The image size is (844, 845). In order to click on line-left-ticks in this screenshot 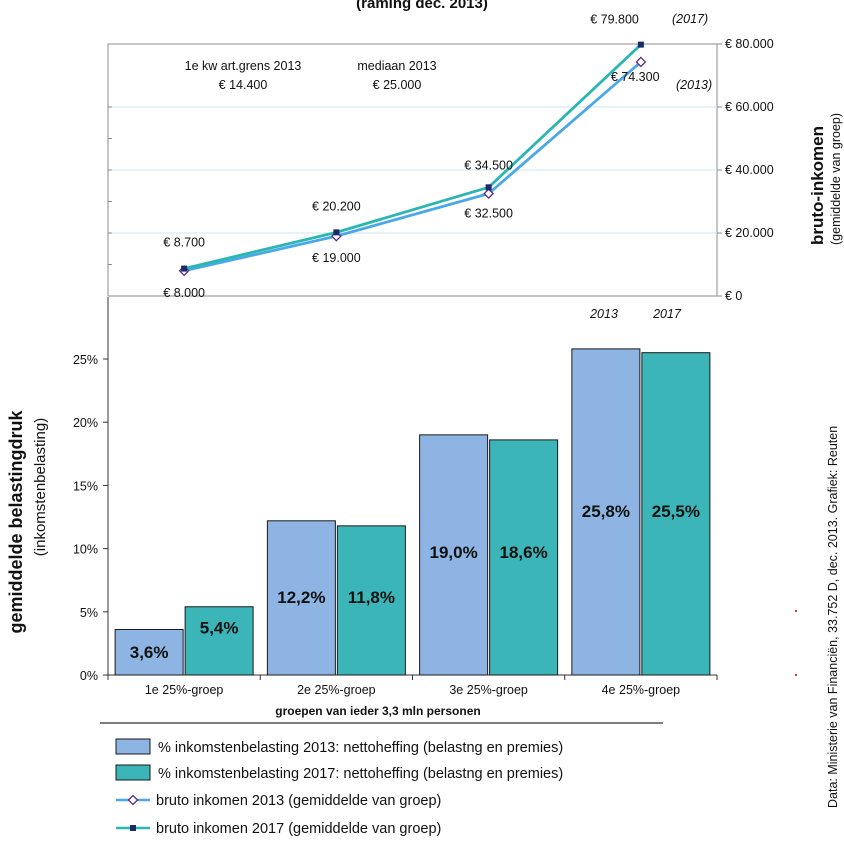, I will do `click(110, 185)`.